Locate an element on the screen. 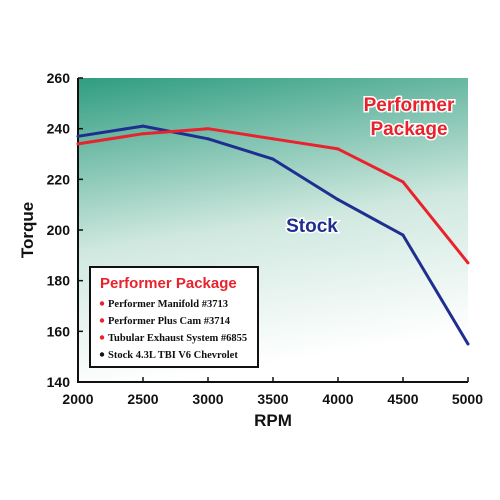 The width and height of the screenshot is (500, 500). x-tick-label: 3500 is located at coordinates (272, 399).